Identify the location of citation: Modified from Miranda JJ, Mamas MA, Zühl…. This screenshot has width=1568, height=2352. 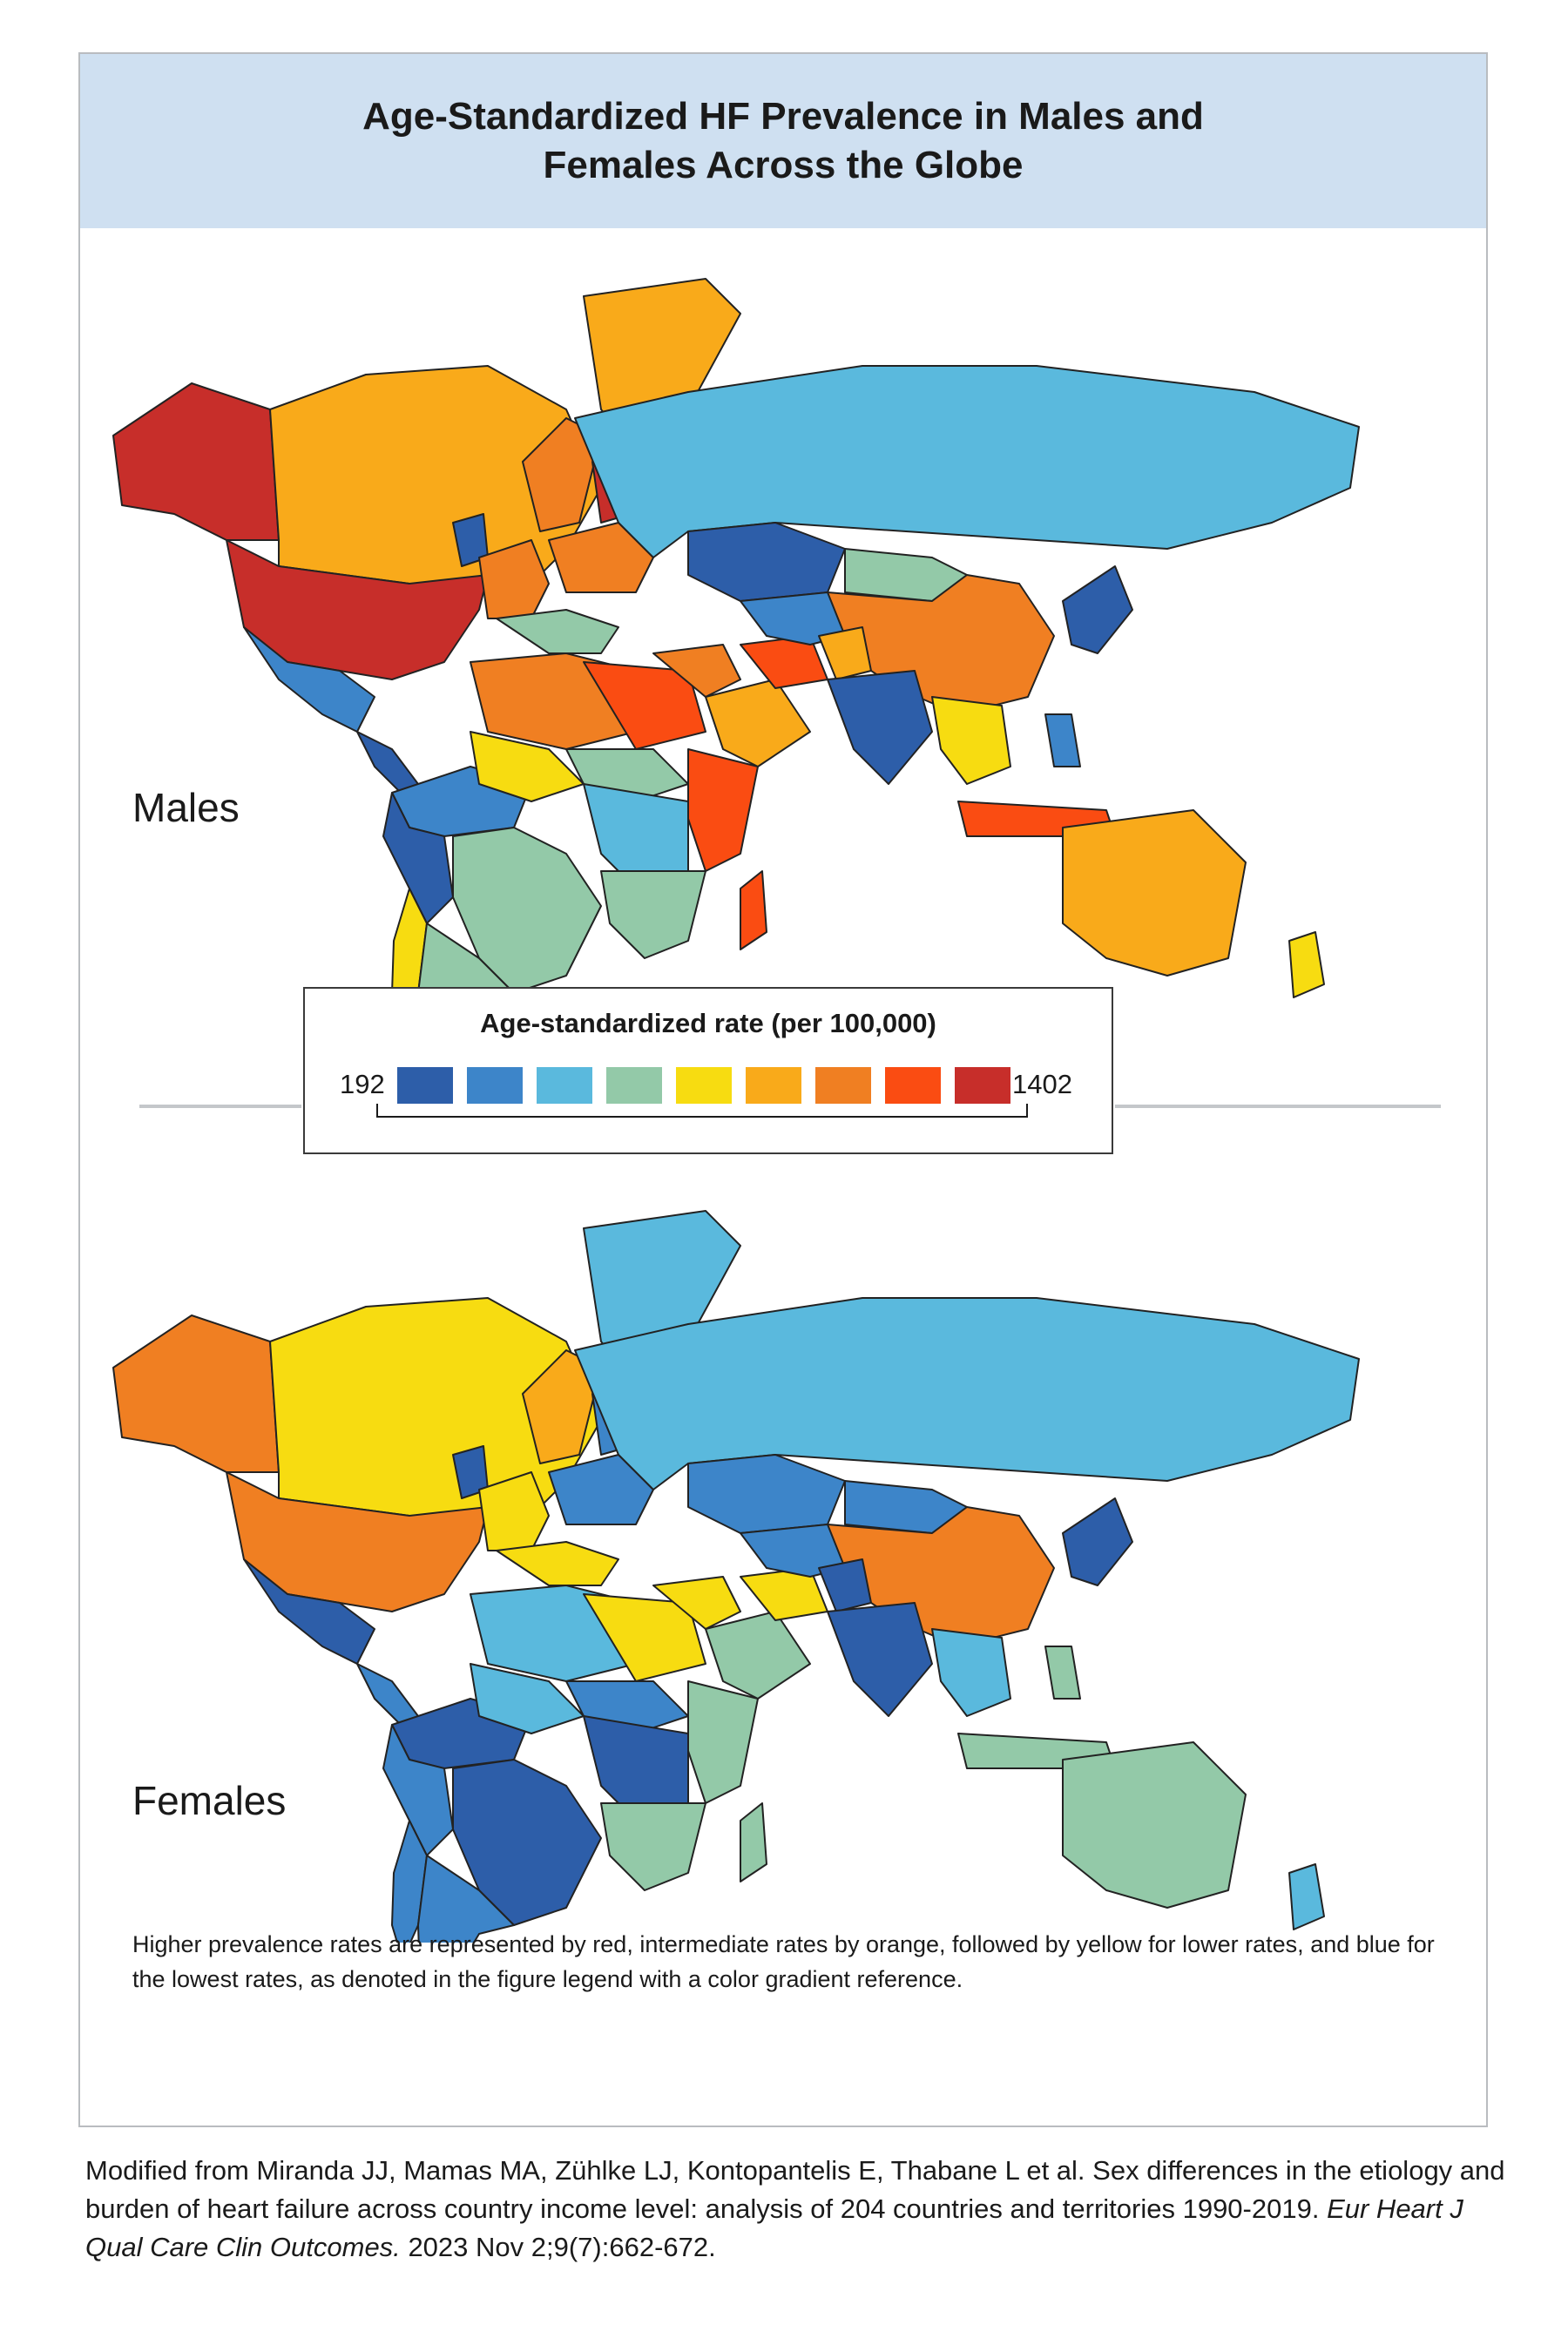
(800, 2210).